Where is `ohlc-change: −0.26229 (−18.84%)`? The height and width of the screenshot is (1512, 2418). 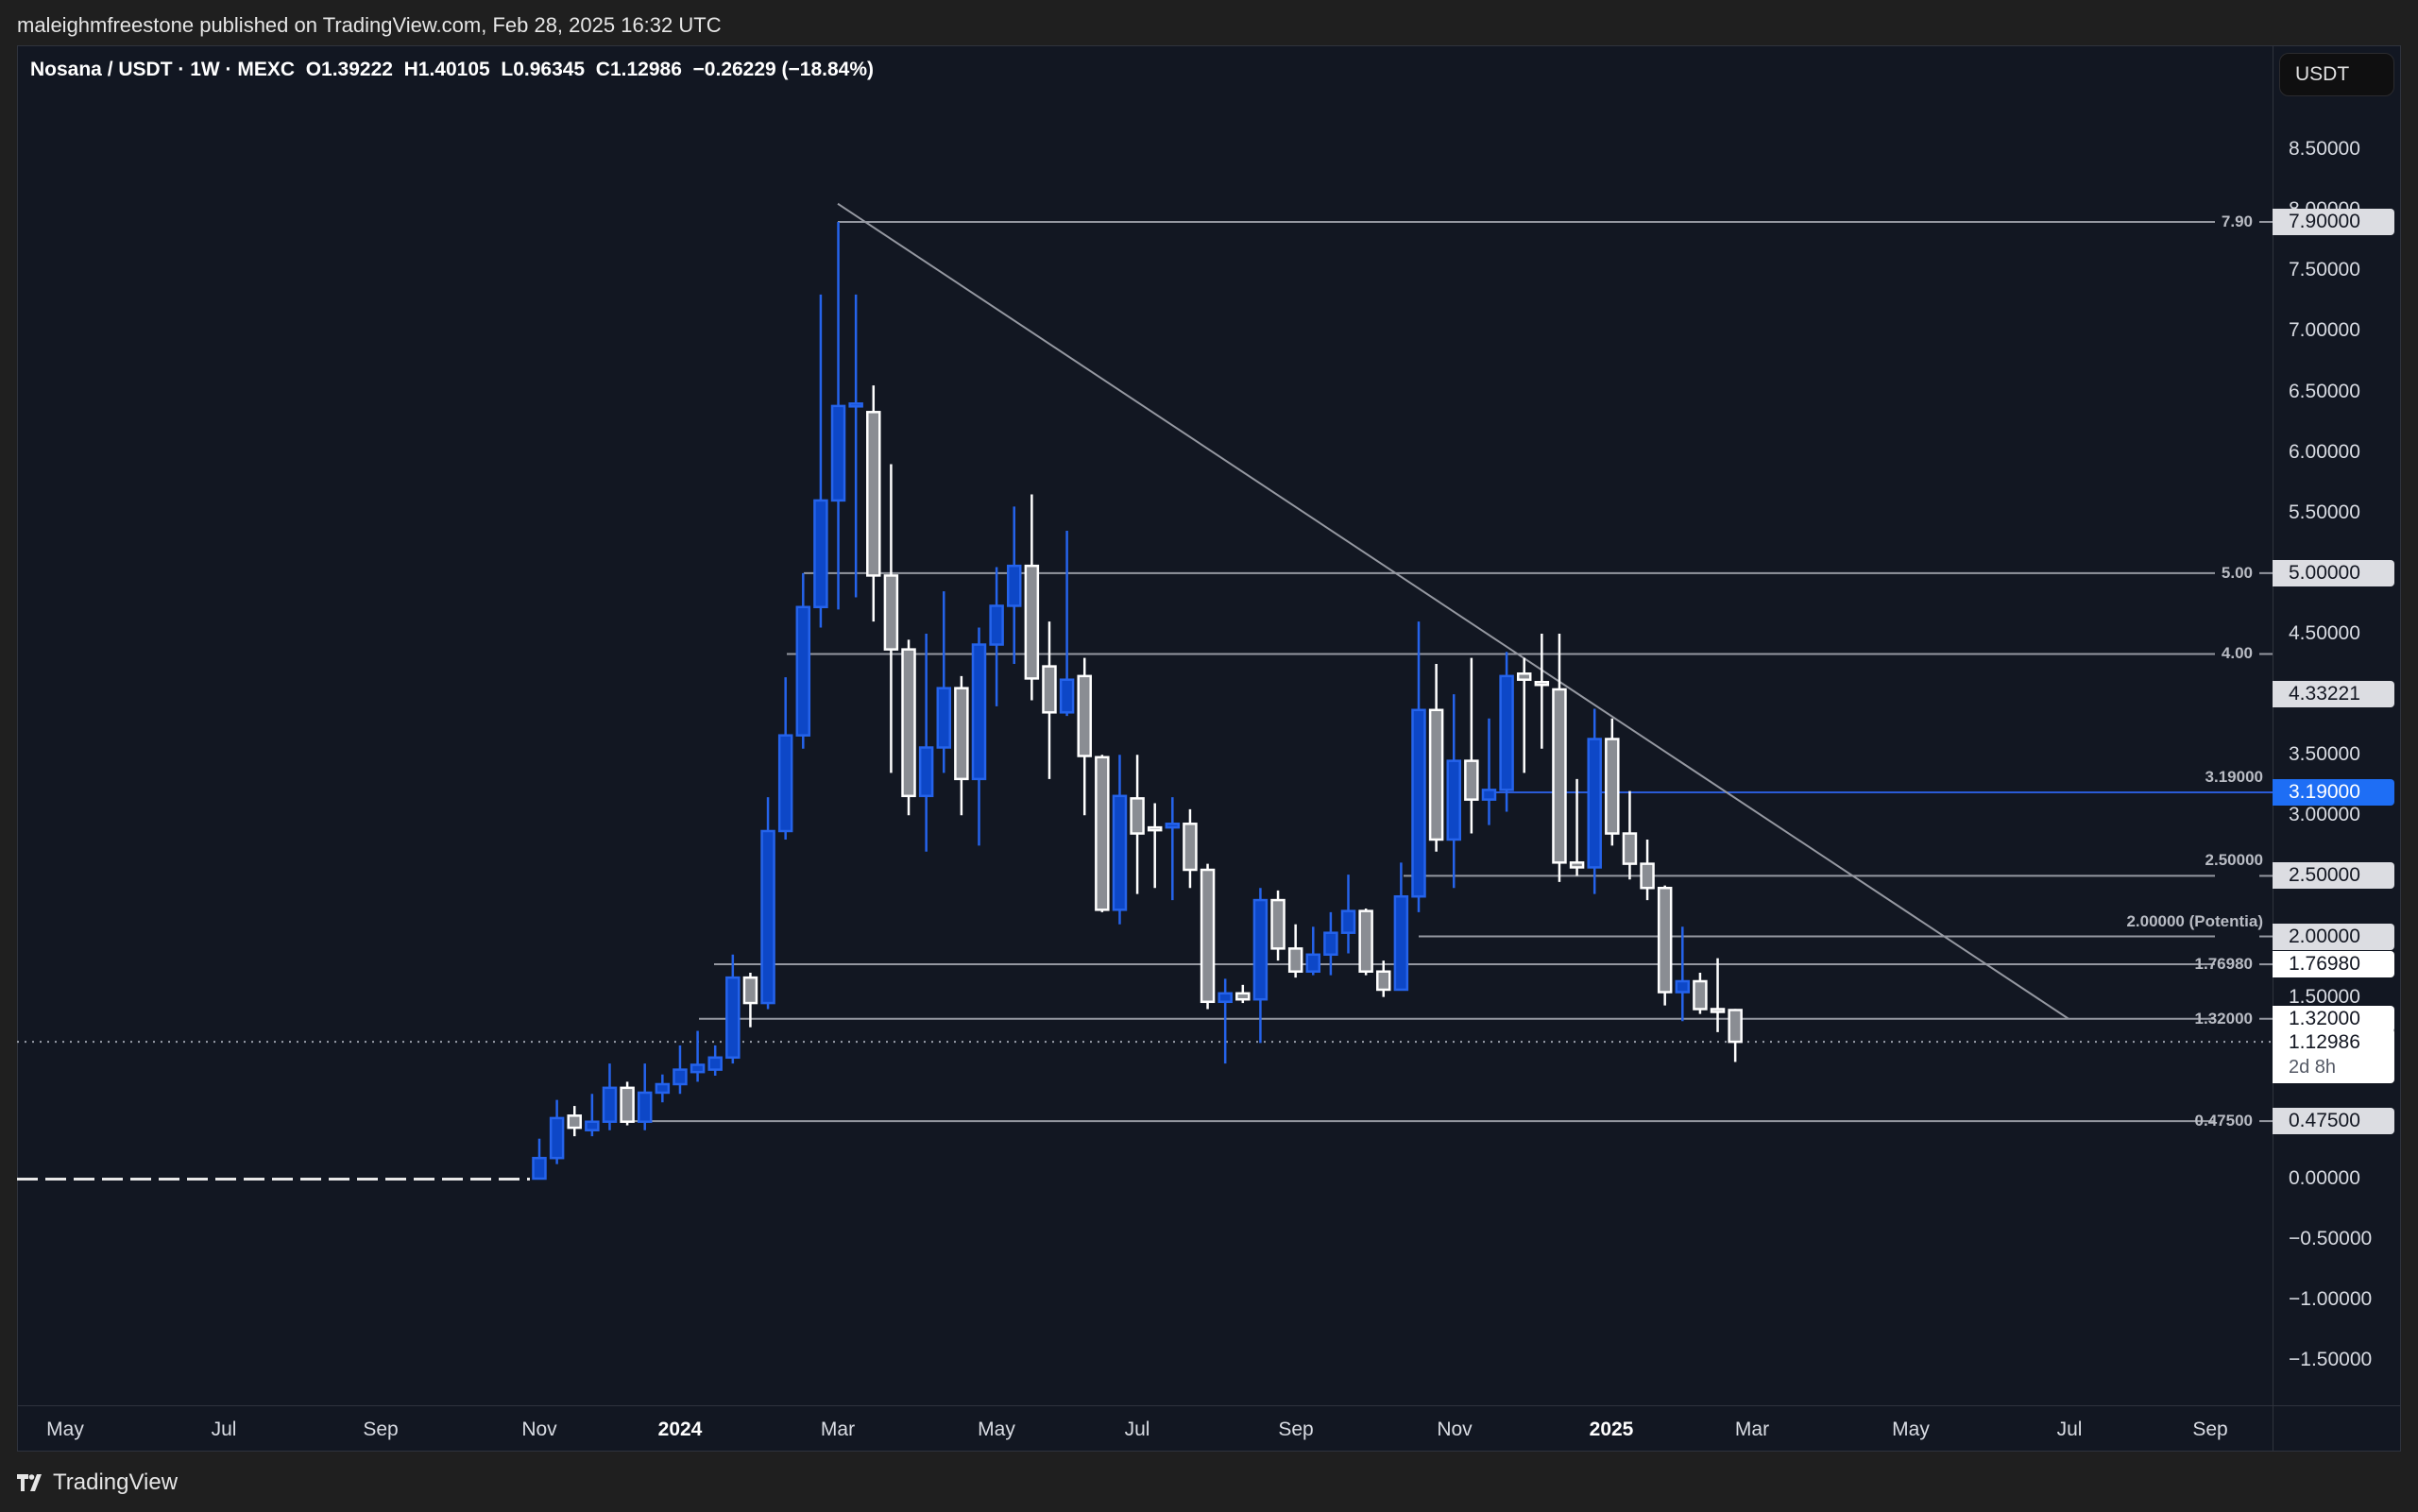 ohlc-change: −0.26229 (−18.84%) is located at coordinates (783, 70).